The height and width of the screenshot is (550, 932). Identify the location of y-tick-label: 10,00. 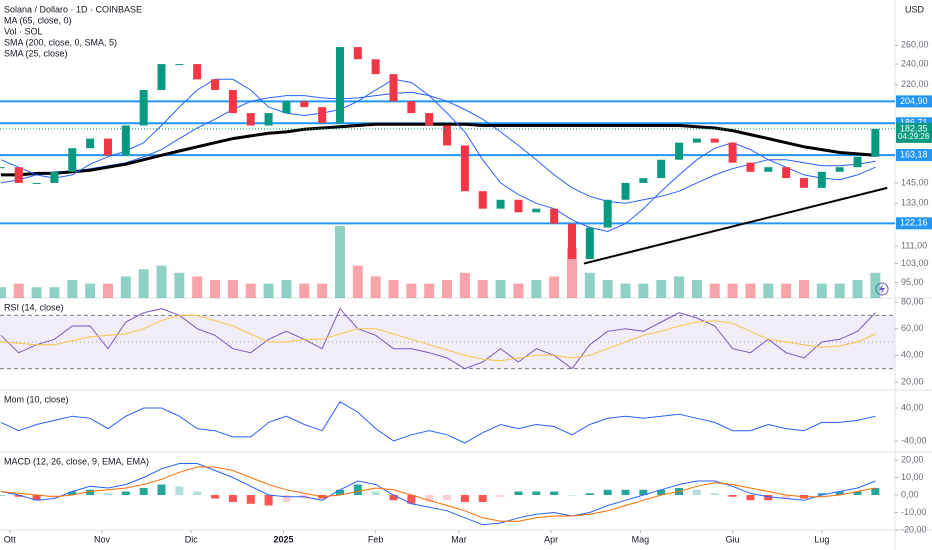
(912, 477).